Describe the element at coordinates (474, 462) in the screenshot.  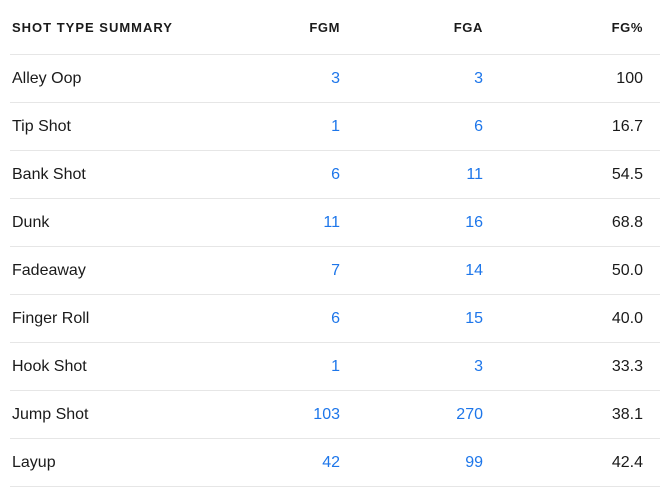
I see `fga-value: 99` at that location.